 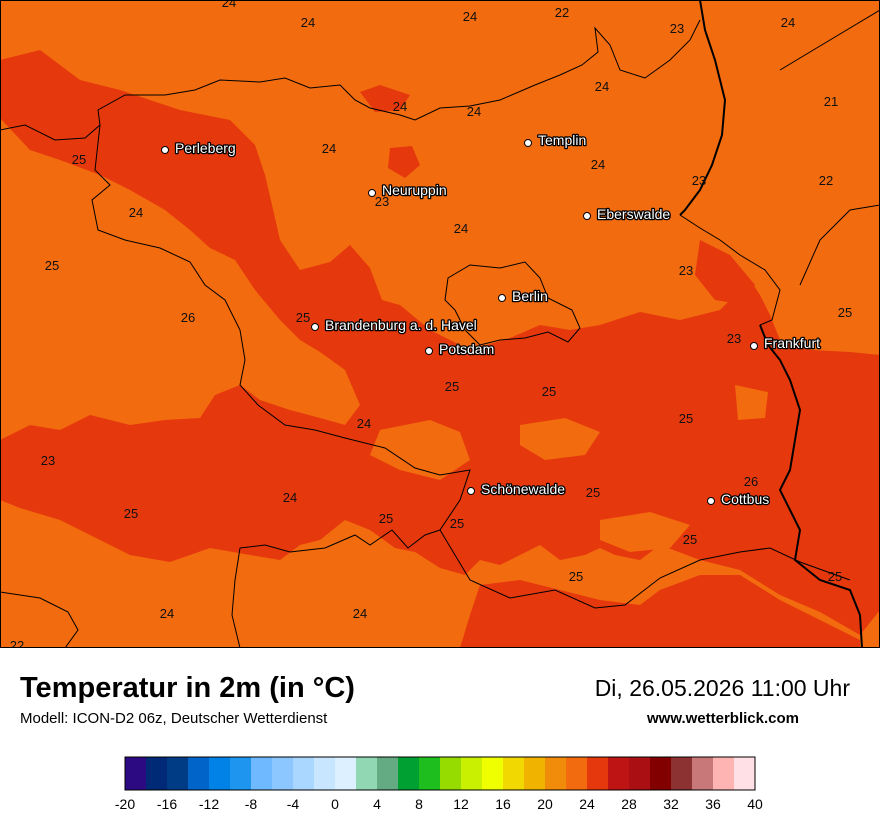 I want to click on legend-tick-label: -12, so click(x=209, y=804).